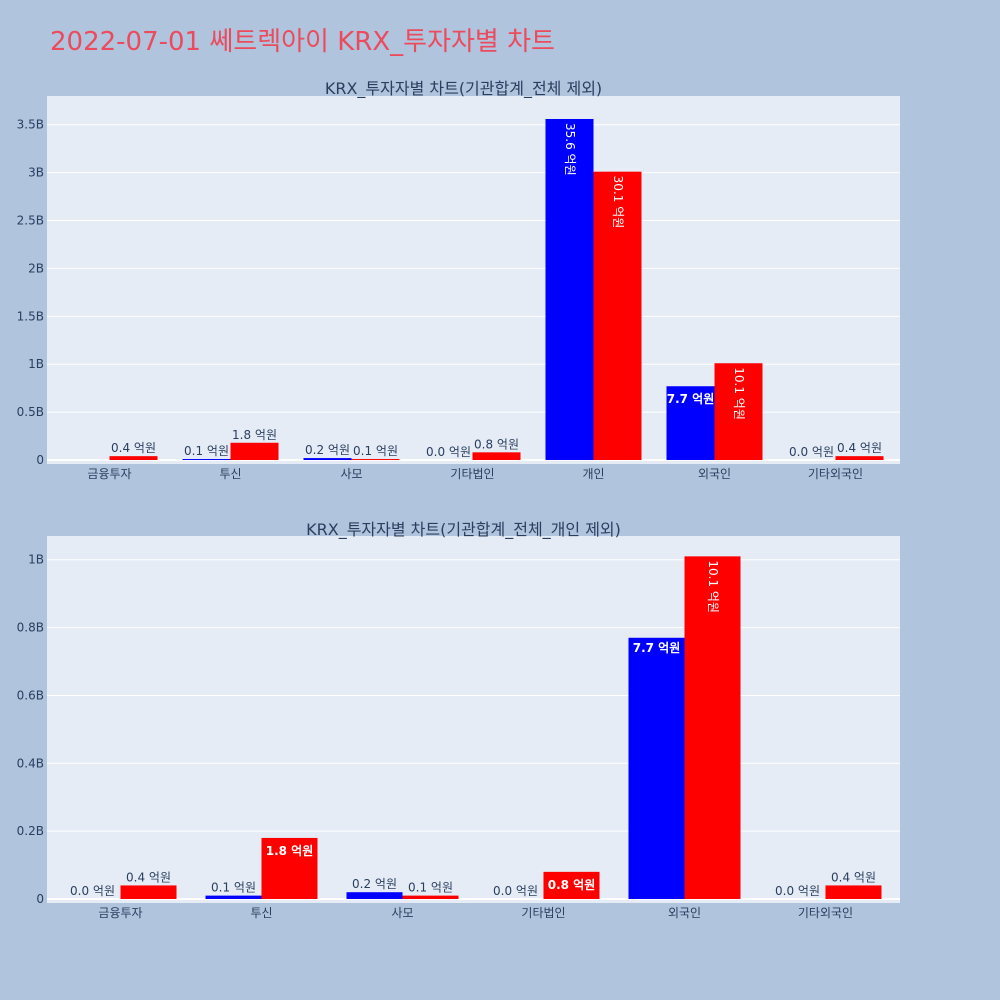  What do you see at coordinates (618, 202) in the screenshot?
I see `bar-data-label: 30.1 억원` at bounding box center [618, 202].